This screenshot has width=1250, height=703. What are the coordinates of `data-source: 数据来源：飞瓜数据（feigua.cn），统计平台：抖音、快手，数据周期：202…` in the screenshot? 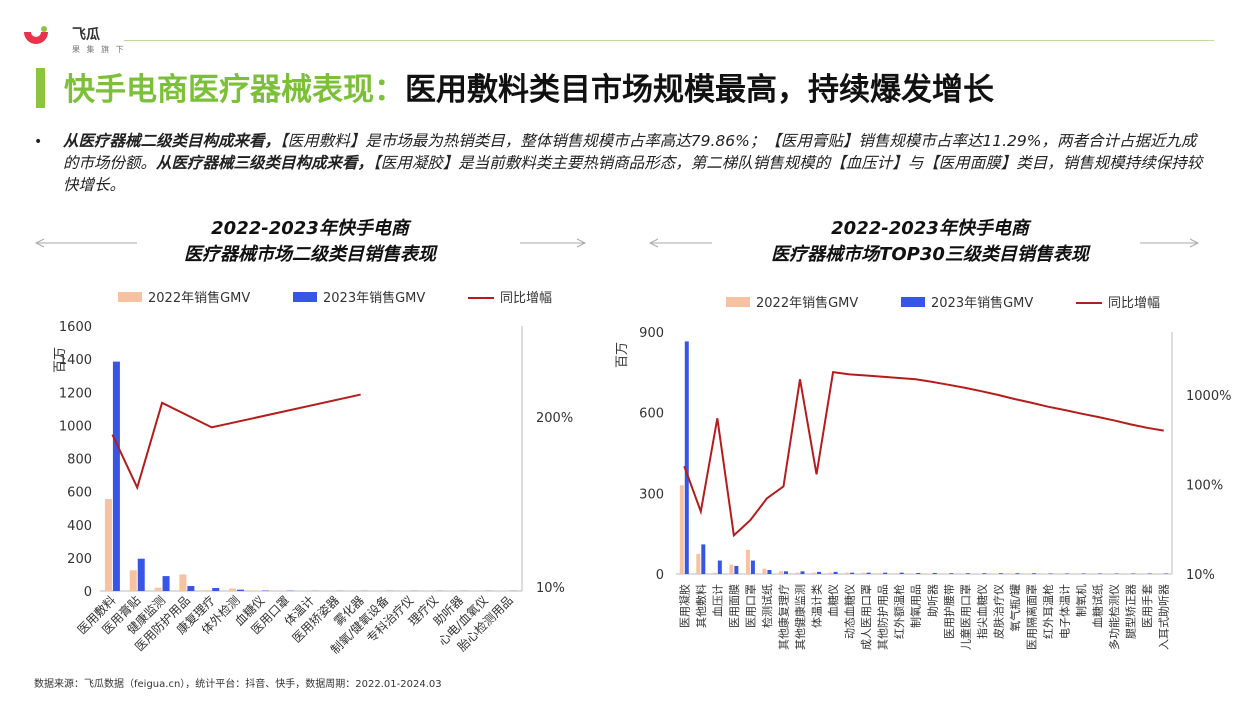 It's located at (238, 684).